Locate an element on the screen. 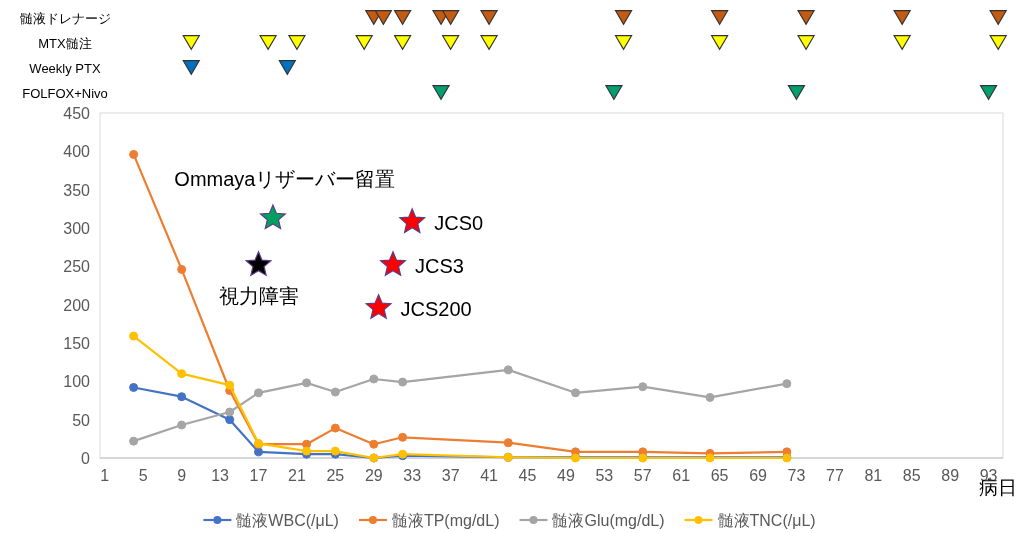 The image size is (1019, 533). y-tick-label: 100 is located at coordinates (77, 382).